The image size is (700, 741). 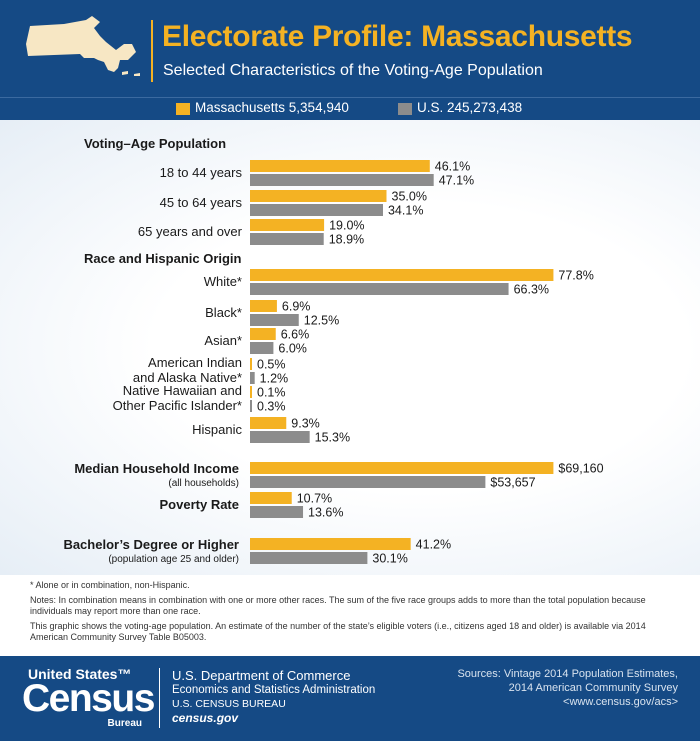 I want to click on row-3-0-ma-value-label: 10.7%, so click(x=314, y=499).